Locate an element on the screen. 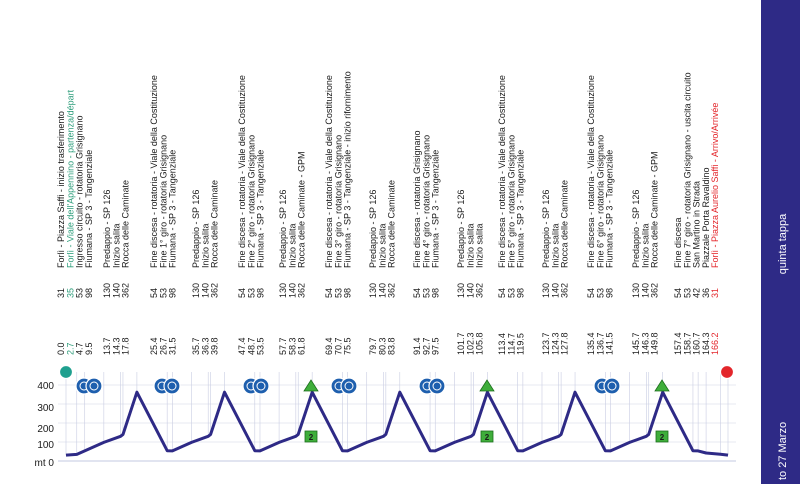  date-label: to 27 Marzo is located at coordinates (783, 451).